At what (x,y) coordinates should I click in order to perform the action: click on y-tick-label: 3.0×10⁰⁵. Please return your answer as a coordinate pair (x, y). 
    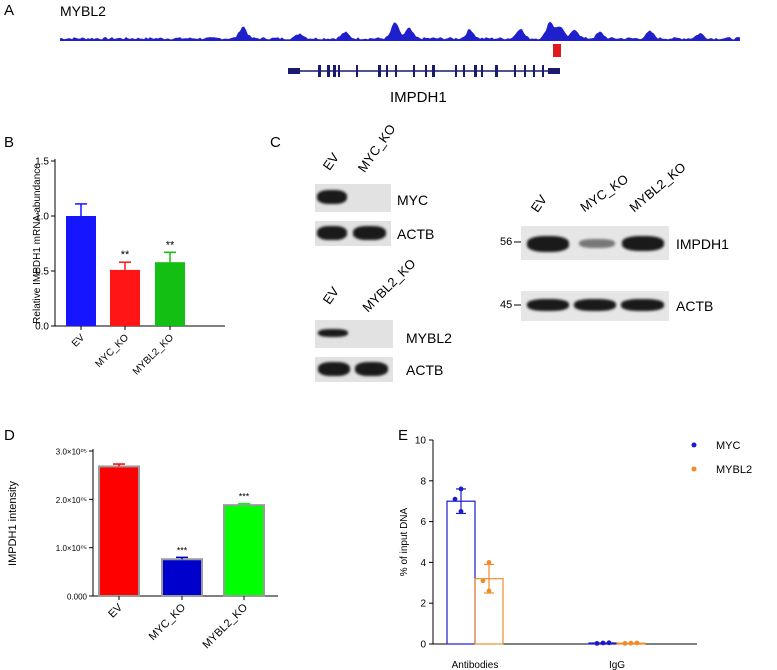
    Looking at the image, I should click on (71, 452).